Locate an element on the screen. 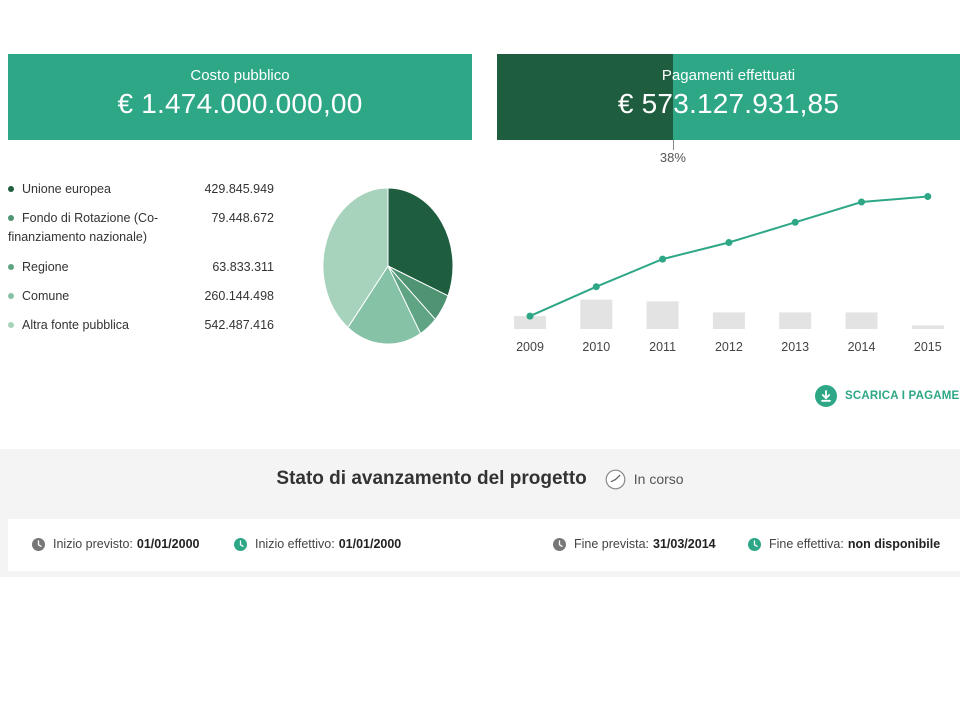 The width and height of the screenshot is (960, 720). actual-end-date: Fine effettiva: non disponibile is located at coordinates (844, 544).